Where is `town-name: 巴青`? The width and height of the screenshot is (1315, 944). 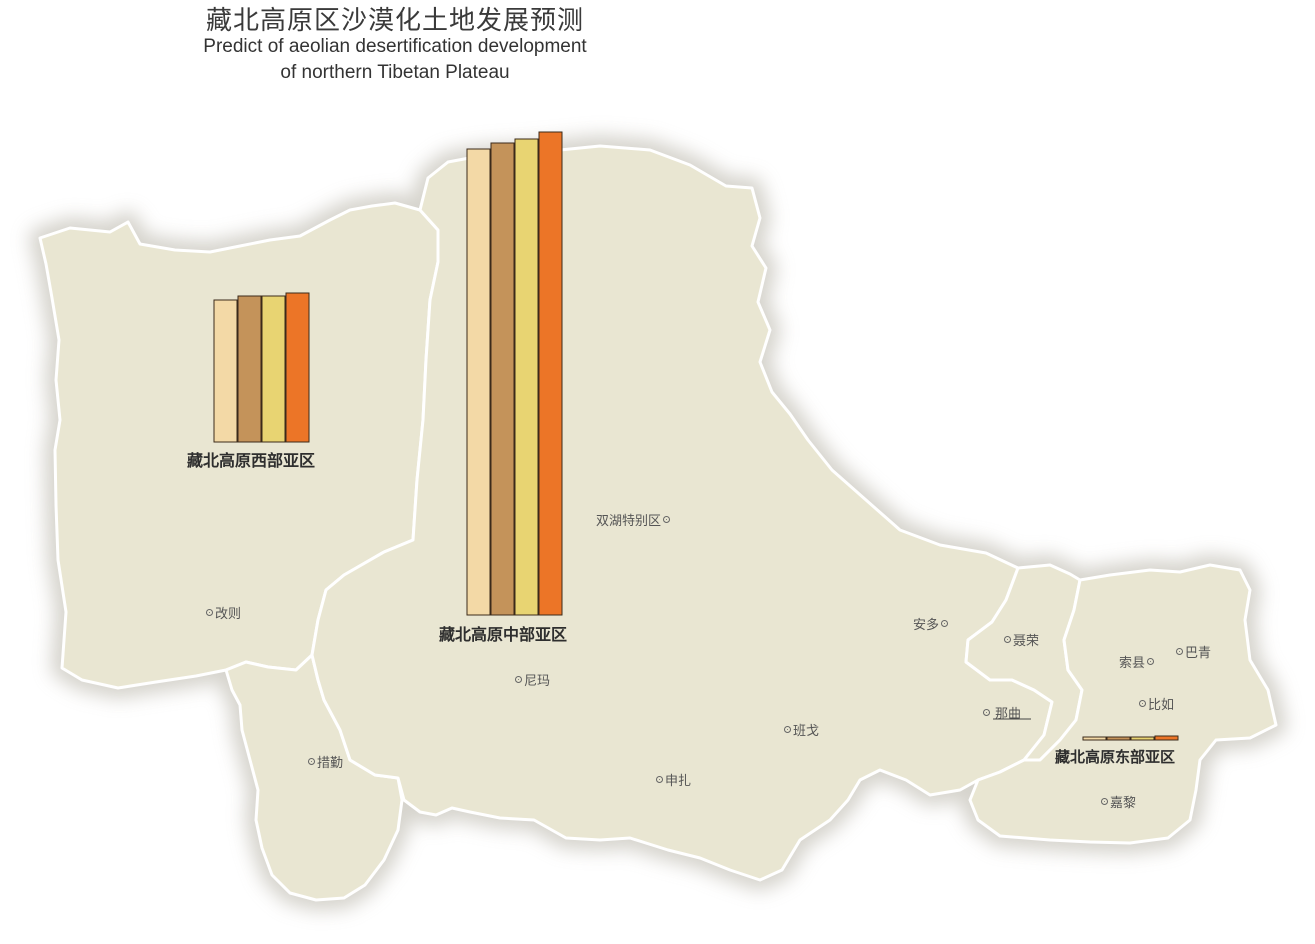 town-name: 巴青 is located at coordinates (1198, 653).